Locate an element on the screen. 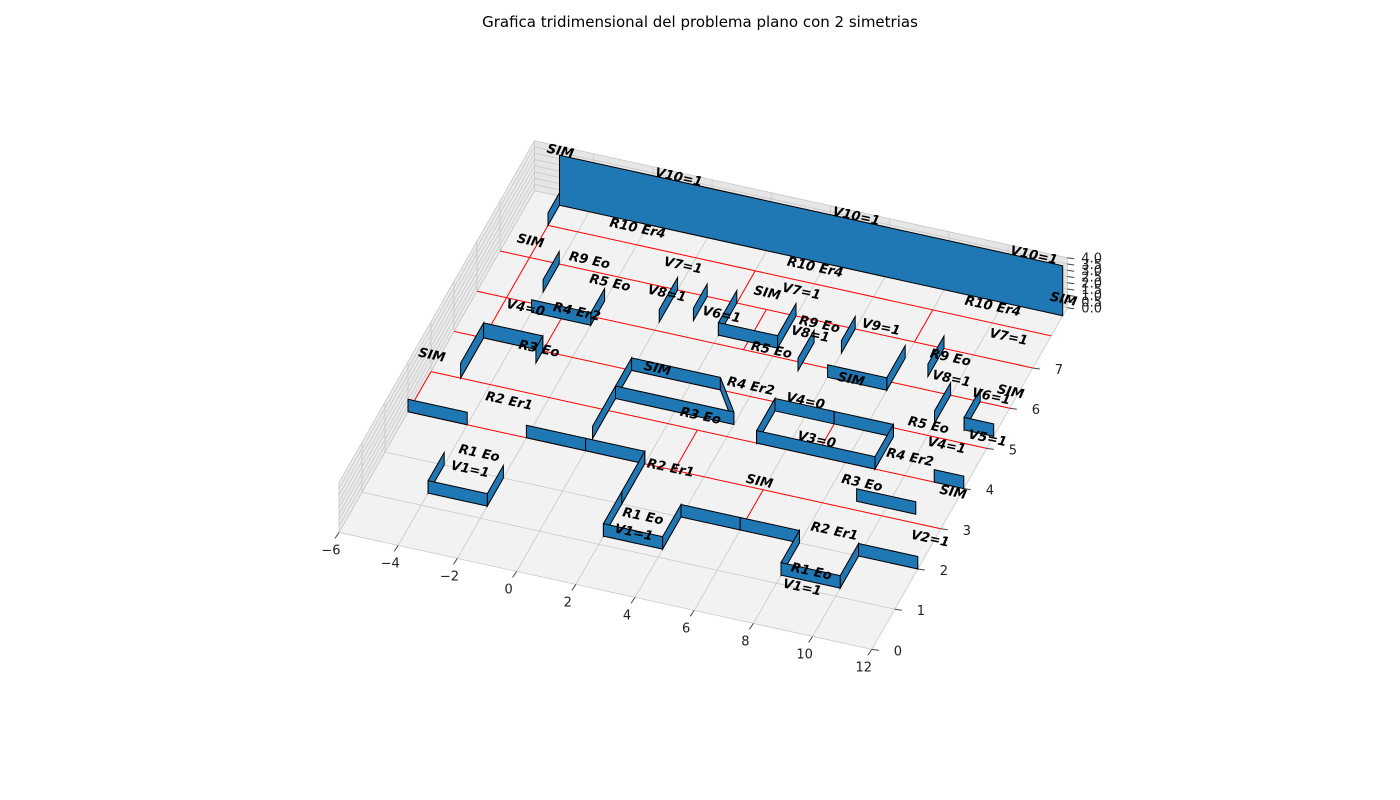 The image size is (1400, 800). x-tick-label: 0 is located at coordinates (508, 589).